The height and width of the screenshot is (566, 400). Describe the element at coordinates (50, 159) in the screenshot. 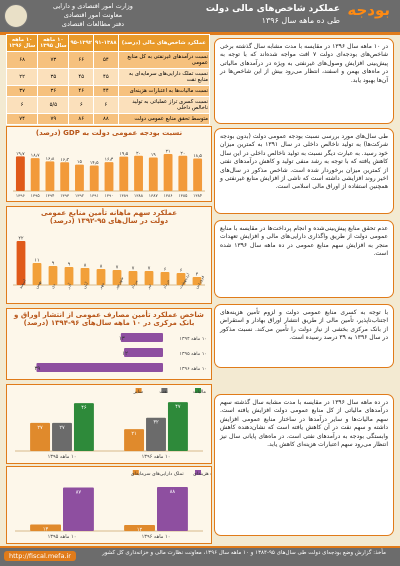

I see `data-label: ۱۶٫۸` at that location.